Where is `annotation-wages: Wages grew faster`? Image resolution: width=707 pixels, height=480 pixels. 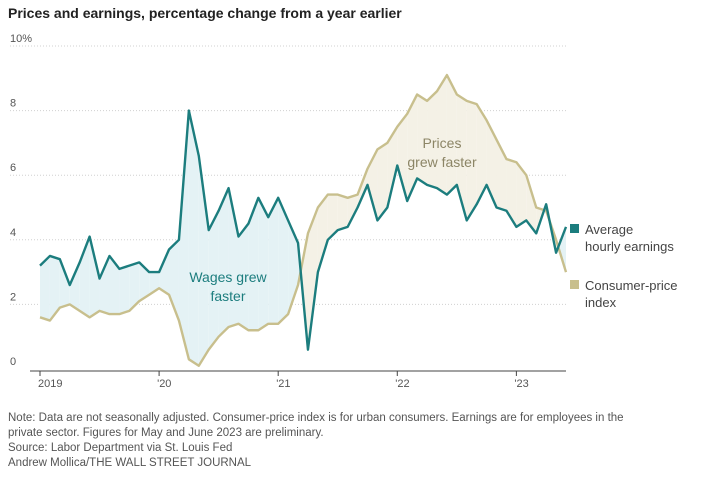
annotation-wages: Wages grew faster is located at coordinates (228, 286).